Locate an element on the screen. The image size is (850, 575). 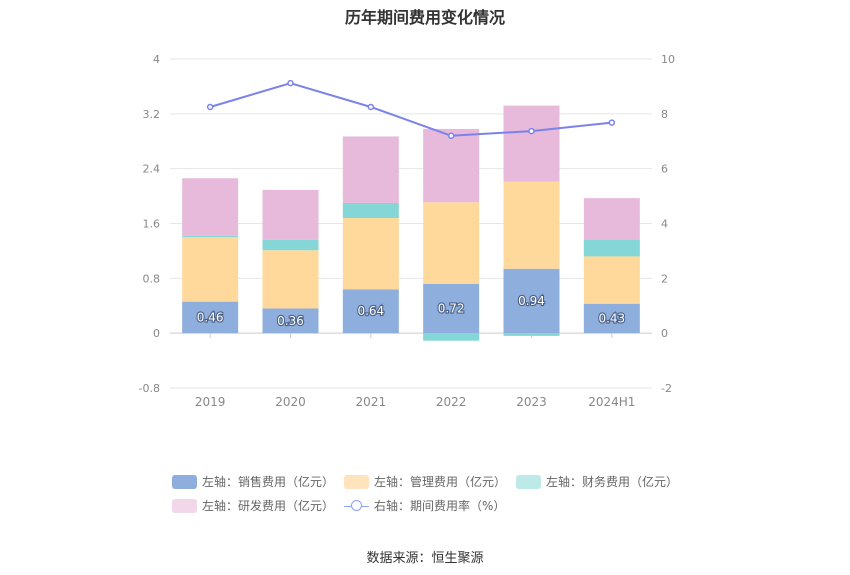
bar-data-label: 0.72 is located at coordinates (451, 308).